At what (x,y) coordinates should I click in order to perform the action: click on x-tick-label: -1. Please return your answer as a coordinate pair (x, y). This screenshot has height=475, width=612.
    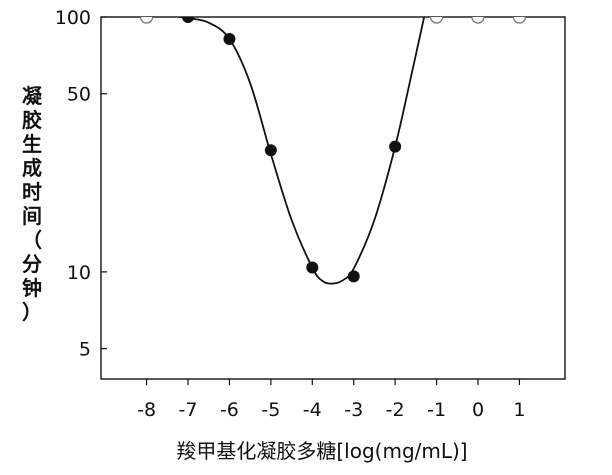
    Looking at the image, I should click on (436, 410).